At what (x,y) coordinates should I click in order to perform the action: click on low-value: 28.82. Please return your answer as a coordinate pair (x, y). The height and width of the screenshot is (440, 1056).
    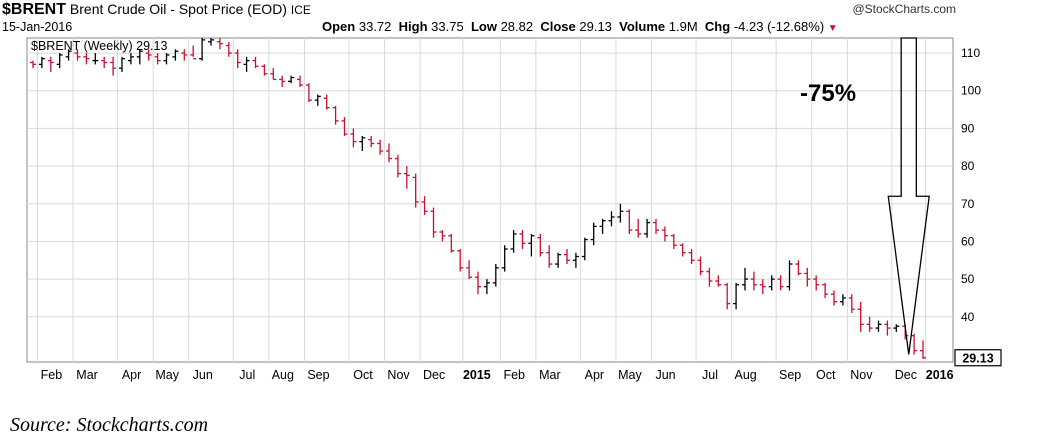
    Looking at the image, I should click on (517, 26).